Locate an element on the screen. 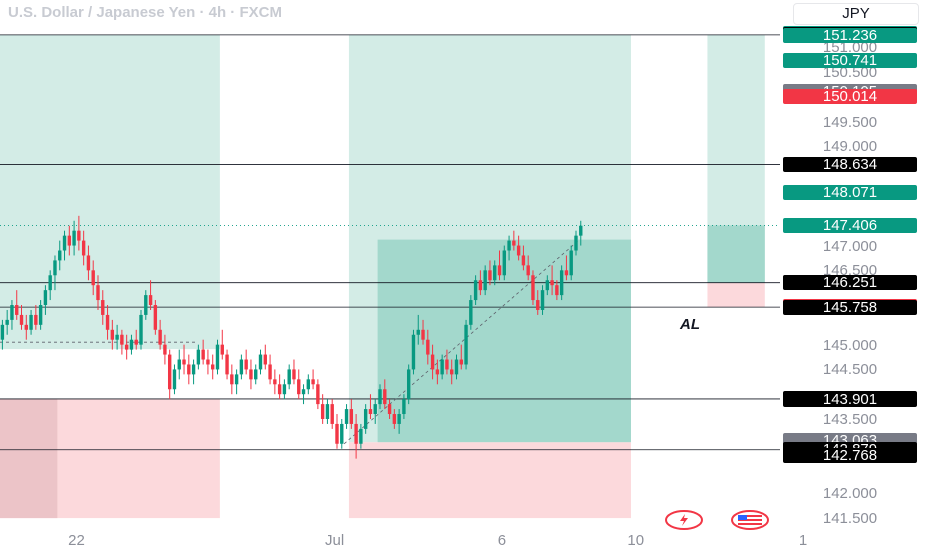 This screenshot has height=550, width=932. time-tick-2: 6 is located at coordinates (502, 540).